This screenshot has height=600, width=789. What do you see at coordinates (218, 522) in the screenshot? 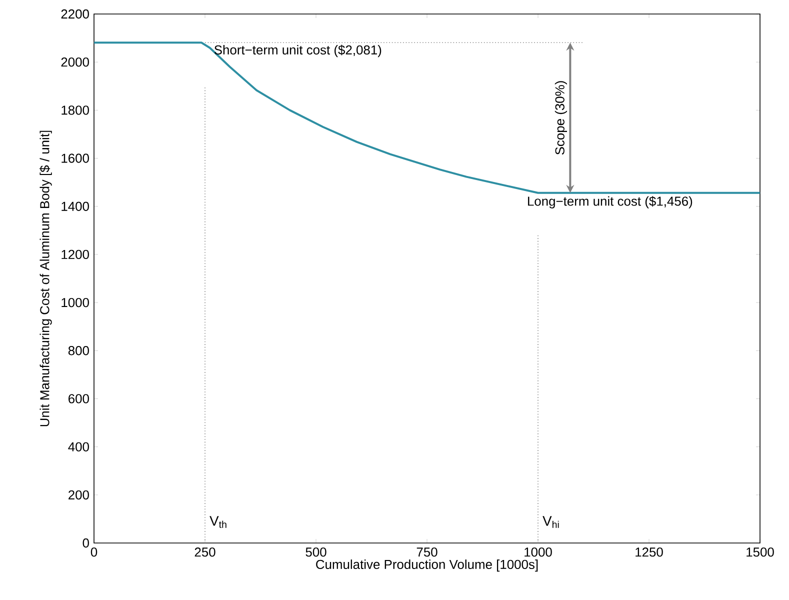
I see `ref-line-label: V$_{th}$` at bounding box center [218, 522].